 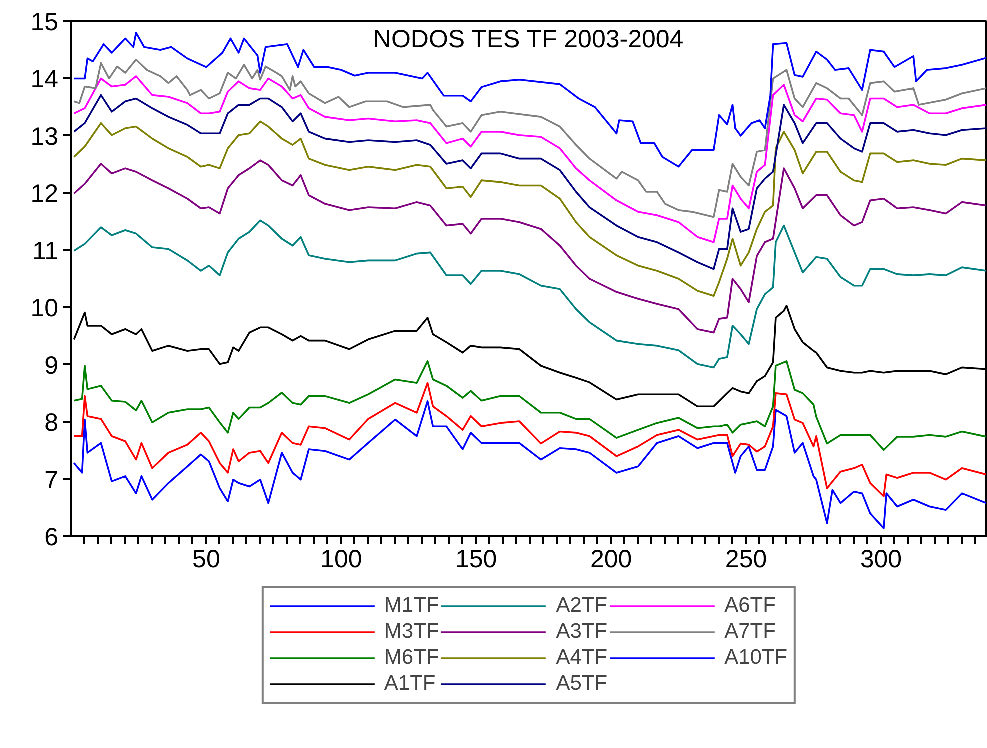 What do you see at coordinates (750, 606) in the screenshot?
I see `legend-label: A6TF` at bounding box center [750, 606].